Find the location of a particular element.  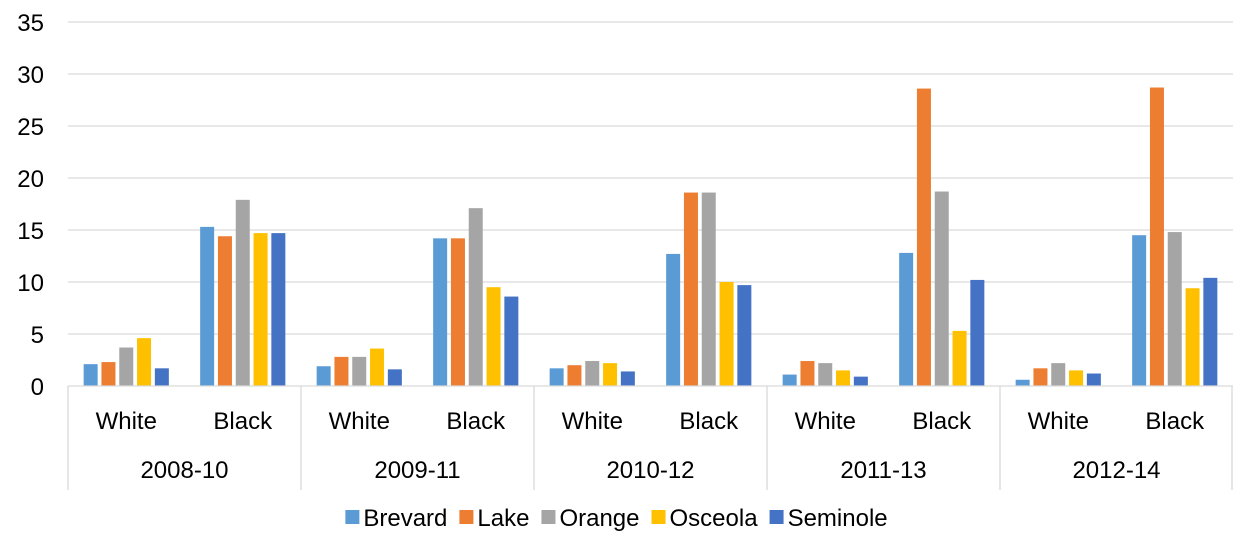

y-axis-ticks: 0 5 10 15 20 25 30 35 is located at coordinates (30, 205).